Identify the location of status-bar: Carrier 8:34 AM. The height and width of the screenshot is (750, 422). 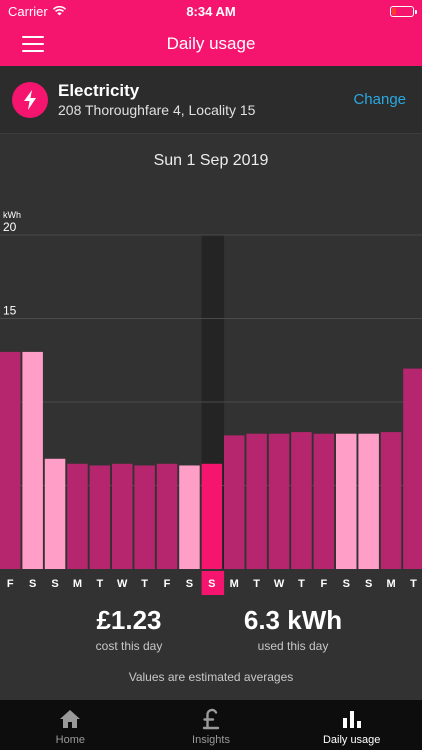
(211, 11).